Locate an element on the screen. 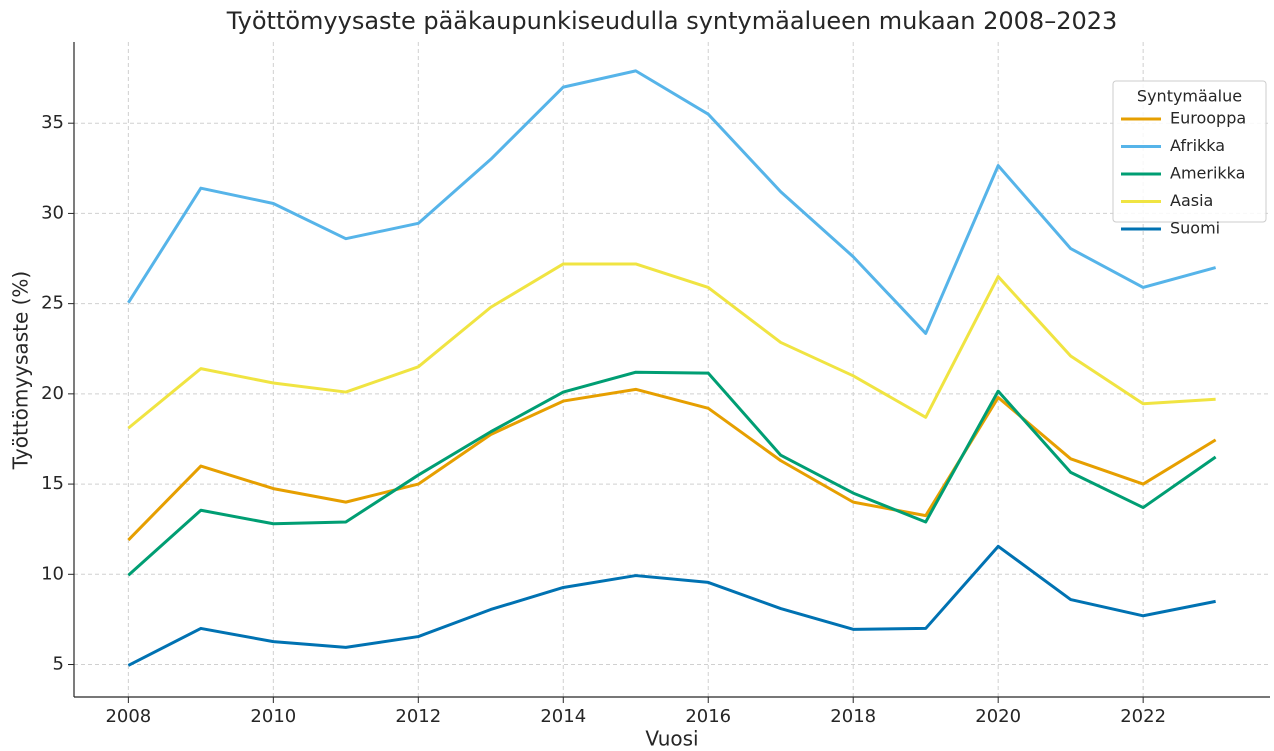 Image resolution: width=1274 pixels, height=751 pixels. x-tick-label: 2014 is located at coordinates (563, 716).